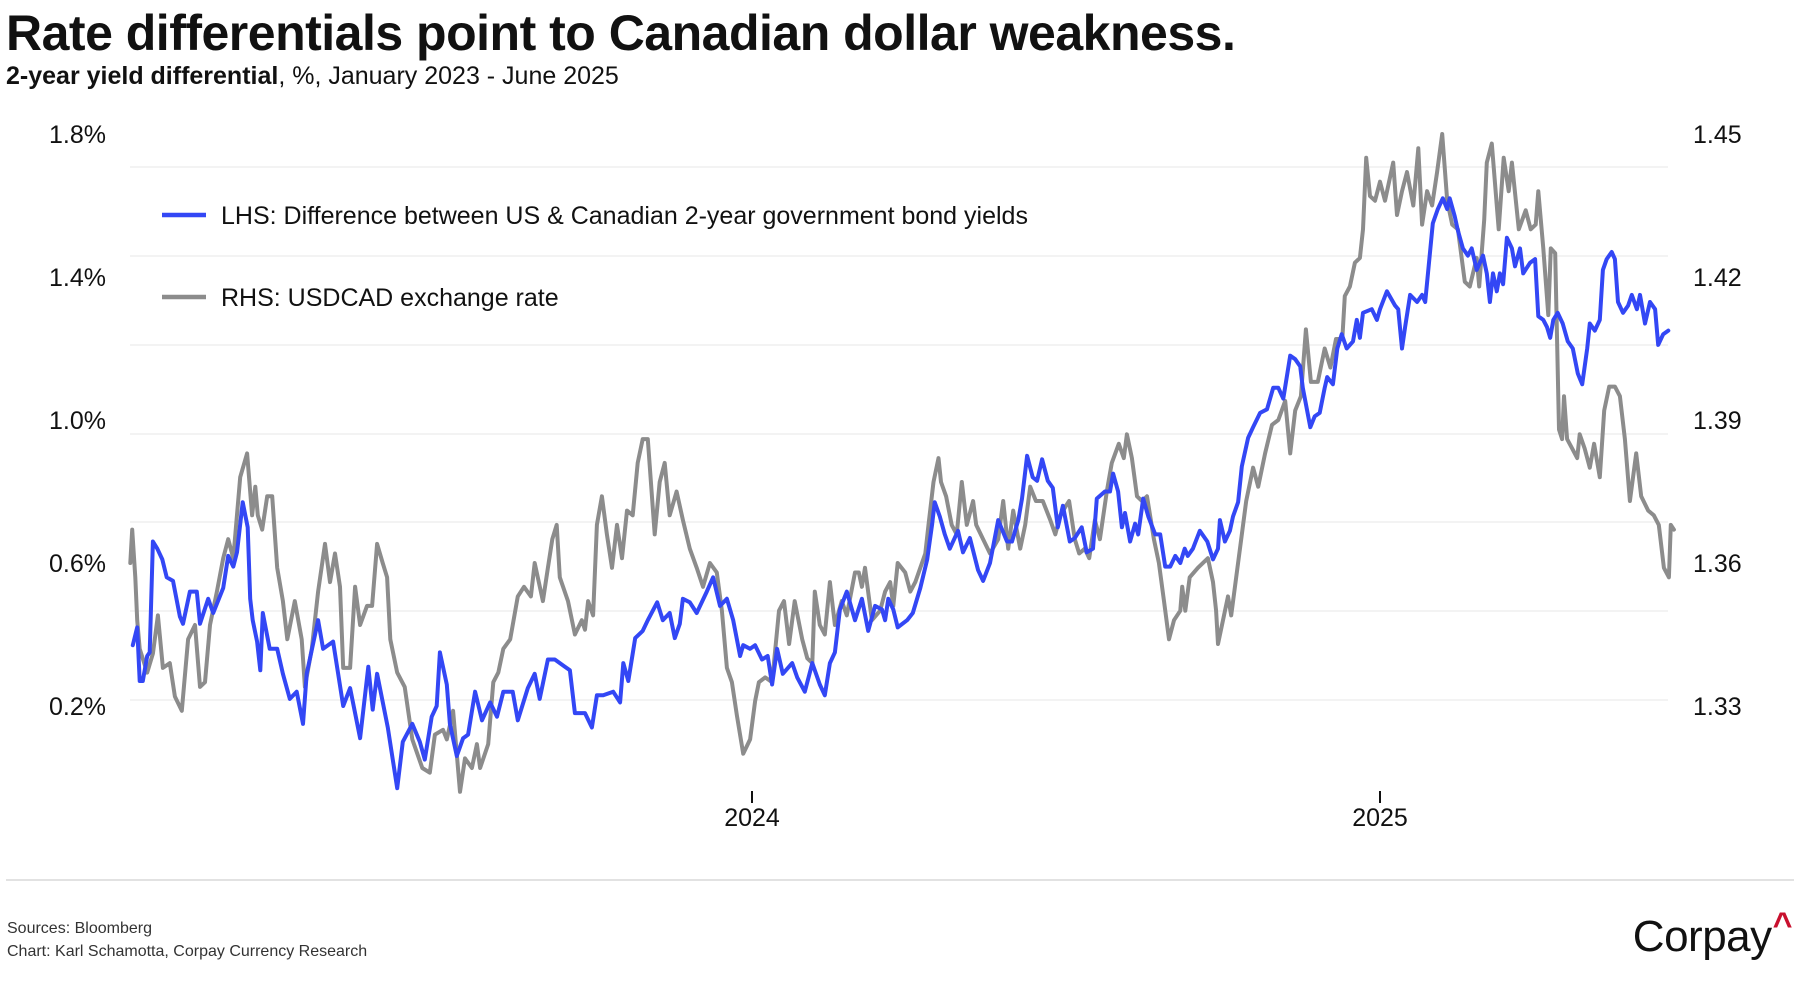 The image size is (1802, 1000). What do you see at coordinates (77, 278) in the screenshot?
I see `left-tick-label: 1.4%` at bounding box center [77, 278].